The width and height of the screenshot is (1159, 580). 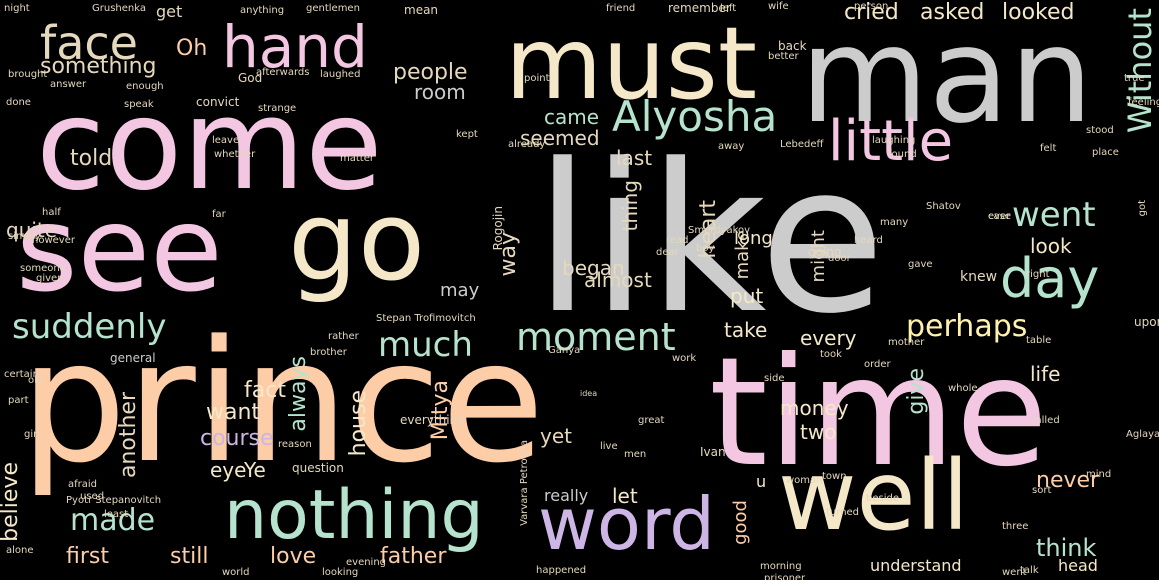 What do you see at coordinates (340, 572) in the screenshot?
I see `cloud-word-looking: looking` at bounding box center [340, 572].